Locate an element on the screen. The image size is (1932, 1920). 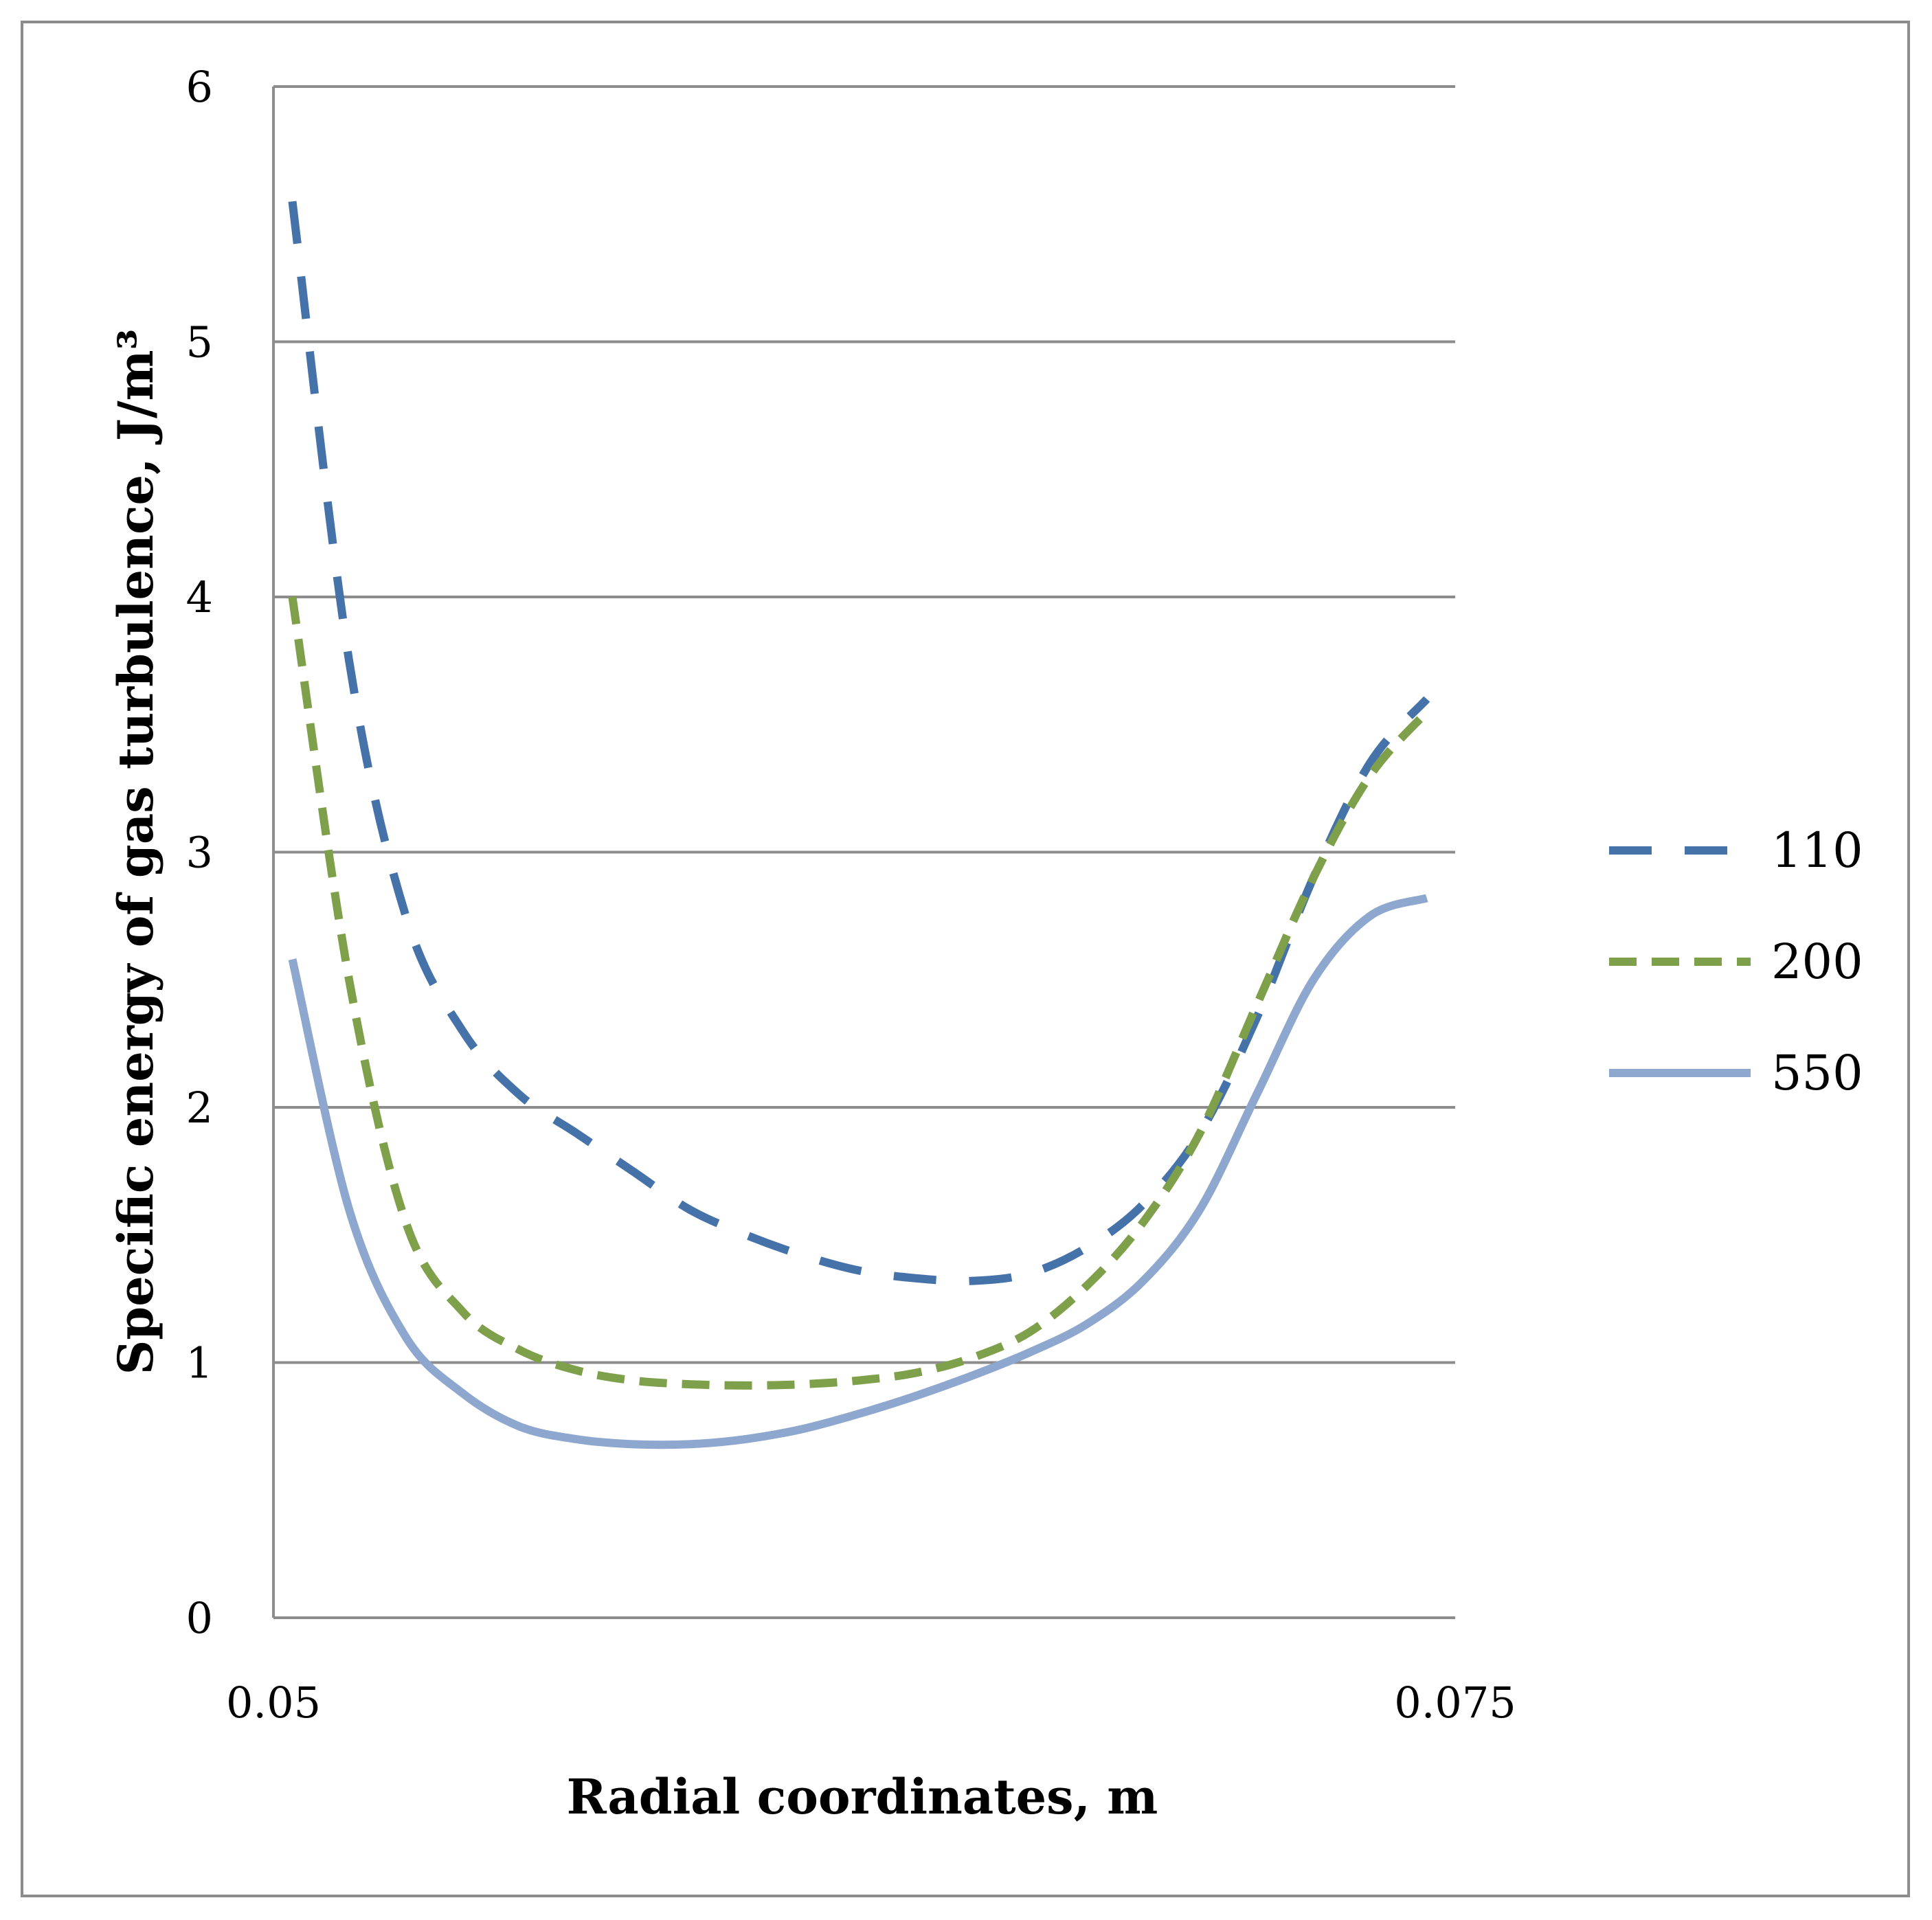
y-tick-labels: 0 1 2 3 4 5 6 is located at coordinates (199, 852).